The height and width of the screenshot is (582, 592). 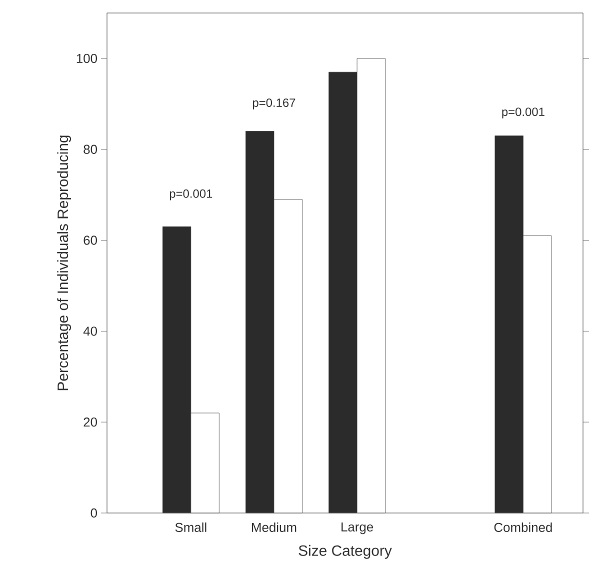 What do you see at coordinates (90, 422) in the screenshot?
I see `y-tick-label: 20` at bounding box center [90, 422].